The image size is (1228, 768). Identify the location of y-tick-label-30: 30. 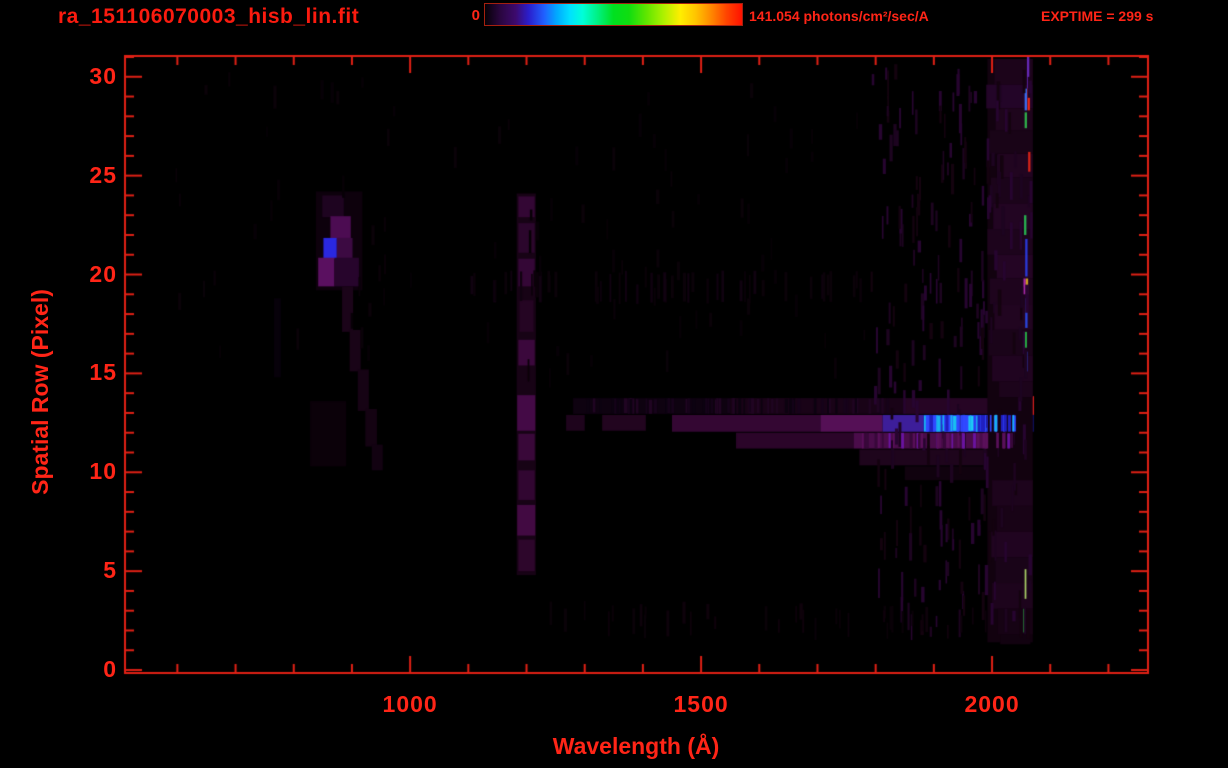
(103, 75).